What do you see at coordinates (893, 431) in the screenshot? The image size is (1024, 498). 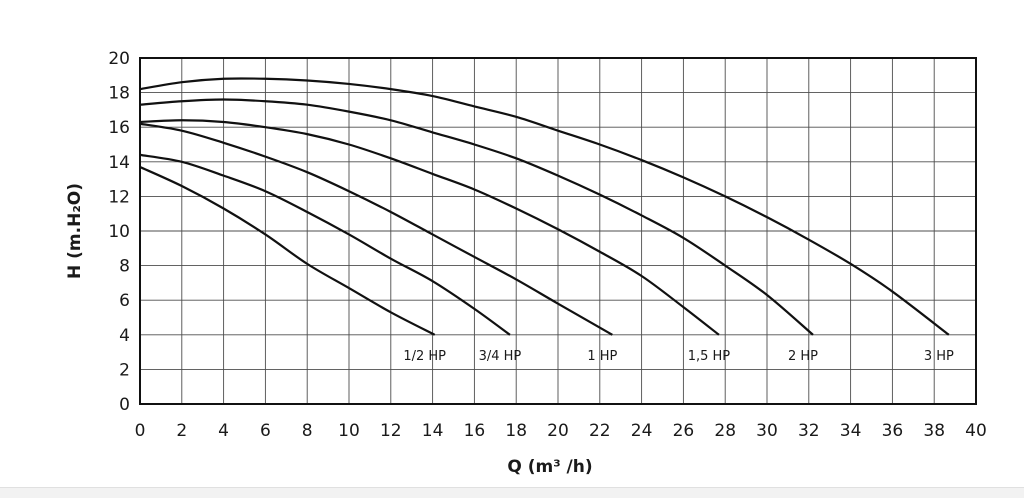 I see `x-tick-label: 36` at bounding box center [893, 431].